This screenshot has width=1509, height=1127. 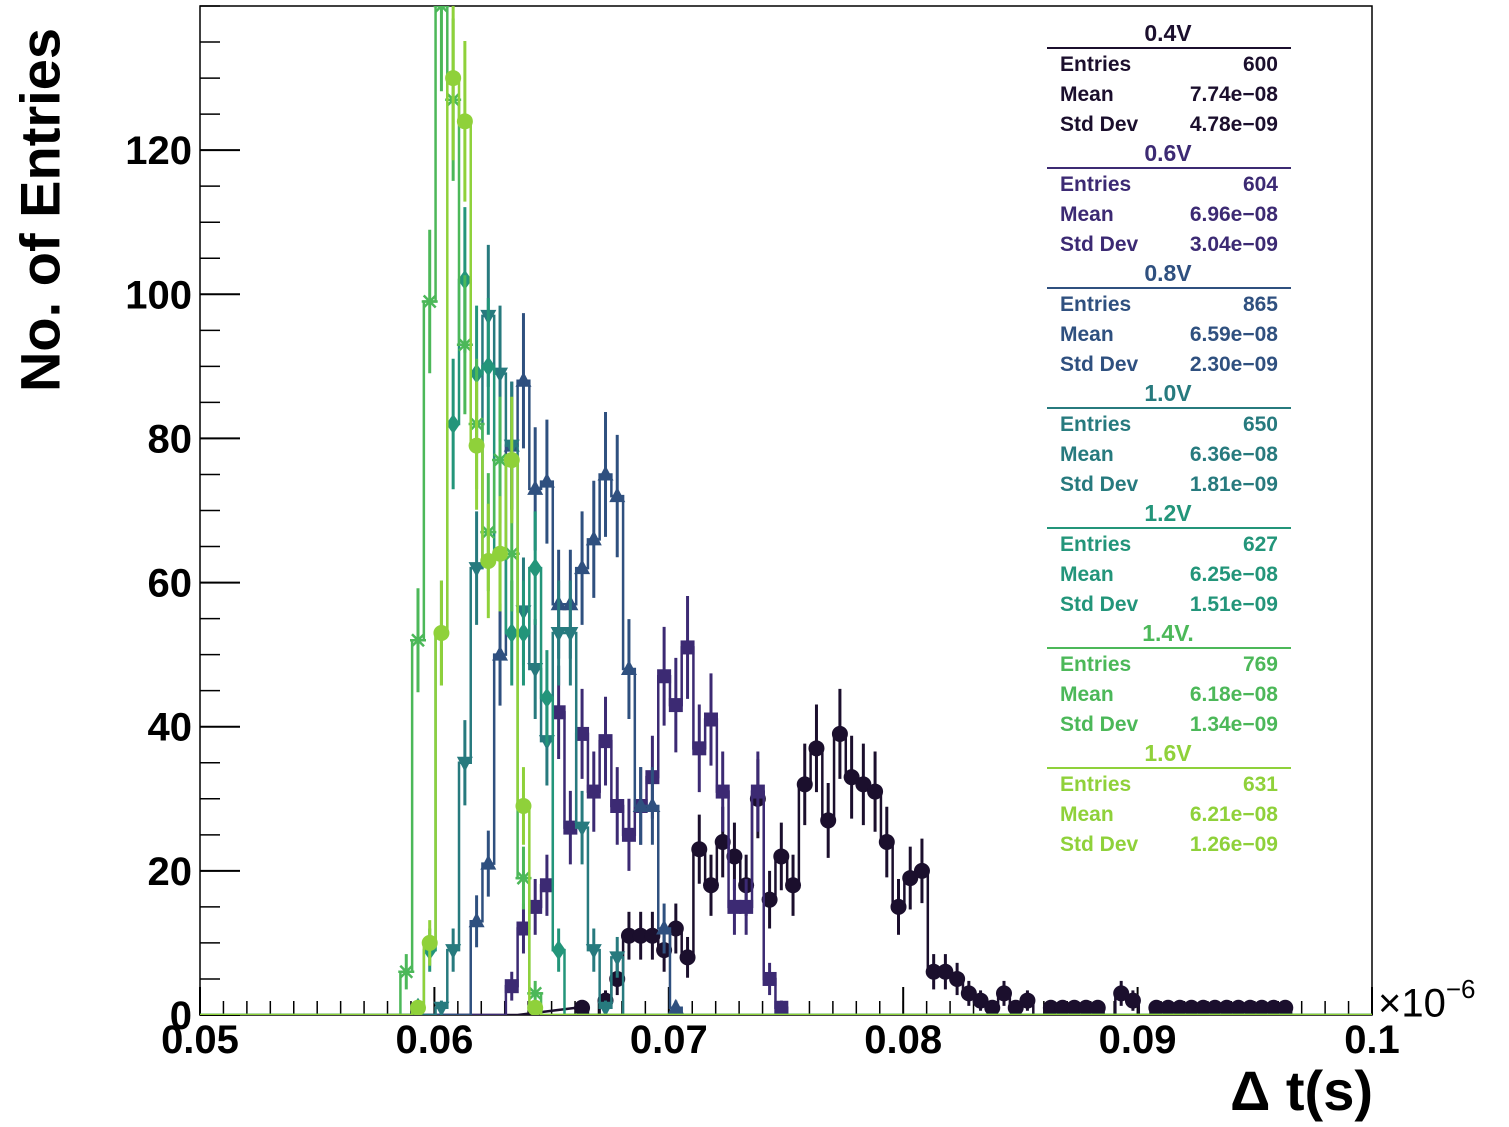 I want to click on stats-value: 6.59e−08, so click(x=1234, y=334).